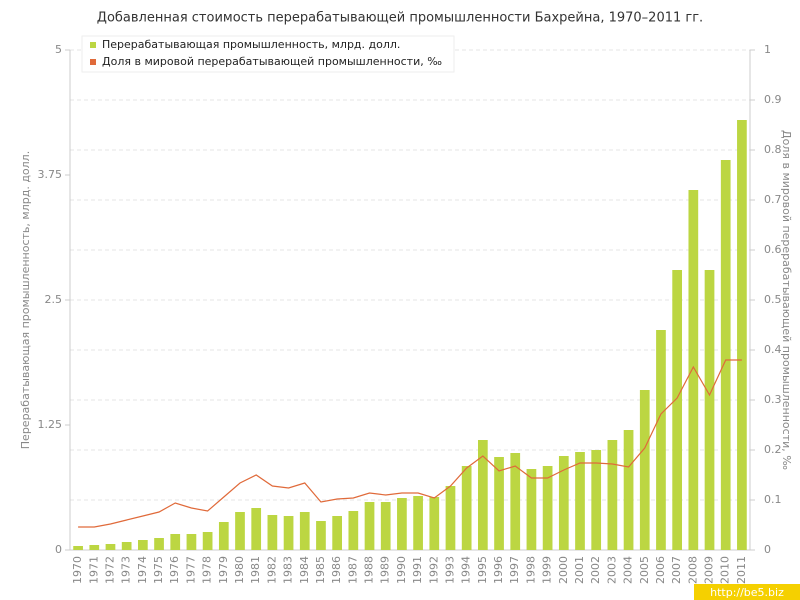 This screenshot has height=600, width=800. Describe the element at coordinates (109, 570) in the screenshot. I see `x-tick-label: 1972` at that location.